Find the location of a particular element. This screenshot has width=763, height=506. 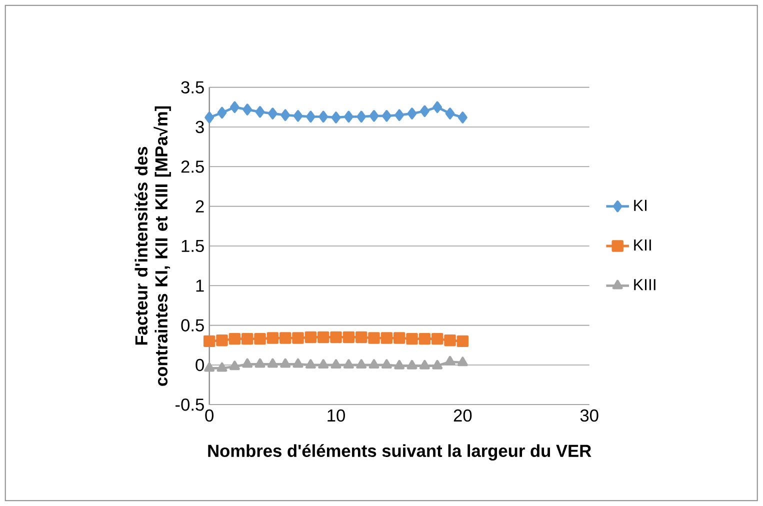

legend-label: KI is located at coordinates (640, 205).